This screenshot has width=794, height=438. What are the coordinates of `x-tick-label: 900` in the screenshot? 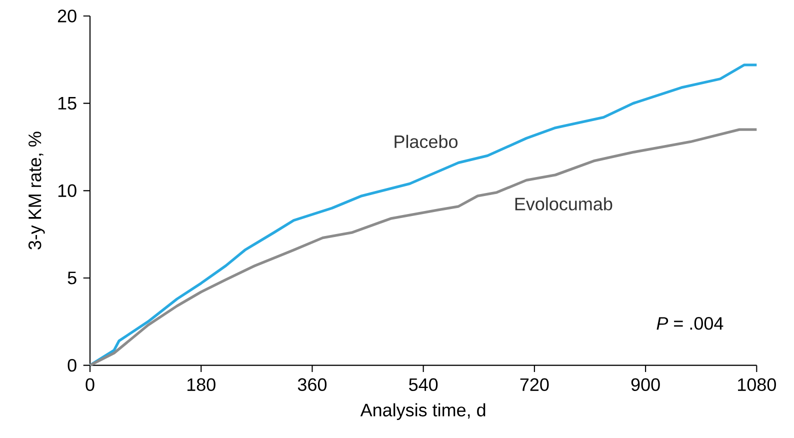 It's located at (645, 384).